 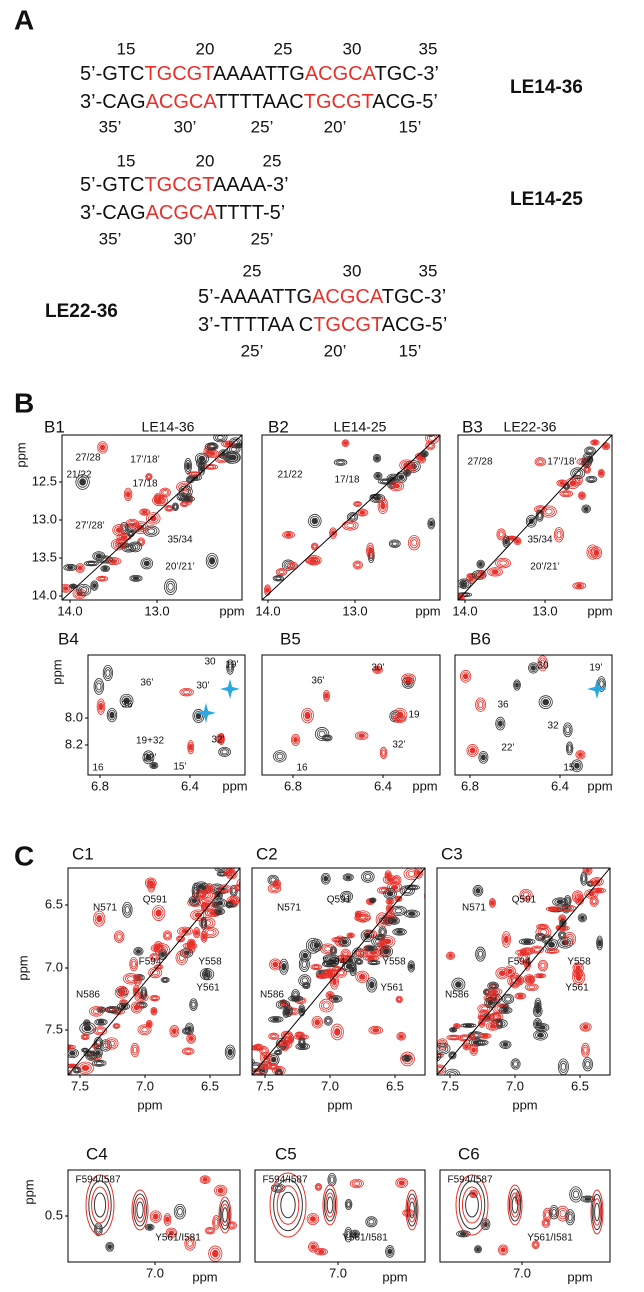 What do you see at coordinates (252, 270) in the screenshot?
I see `position-number: 25` at bounding box center [252, 270].